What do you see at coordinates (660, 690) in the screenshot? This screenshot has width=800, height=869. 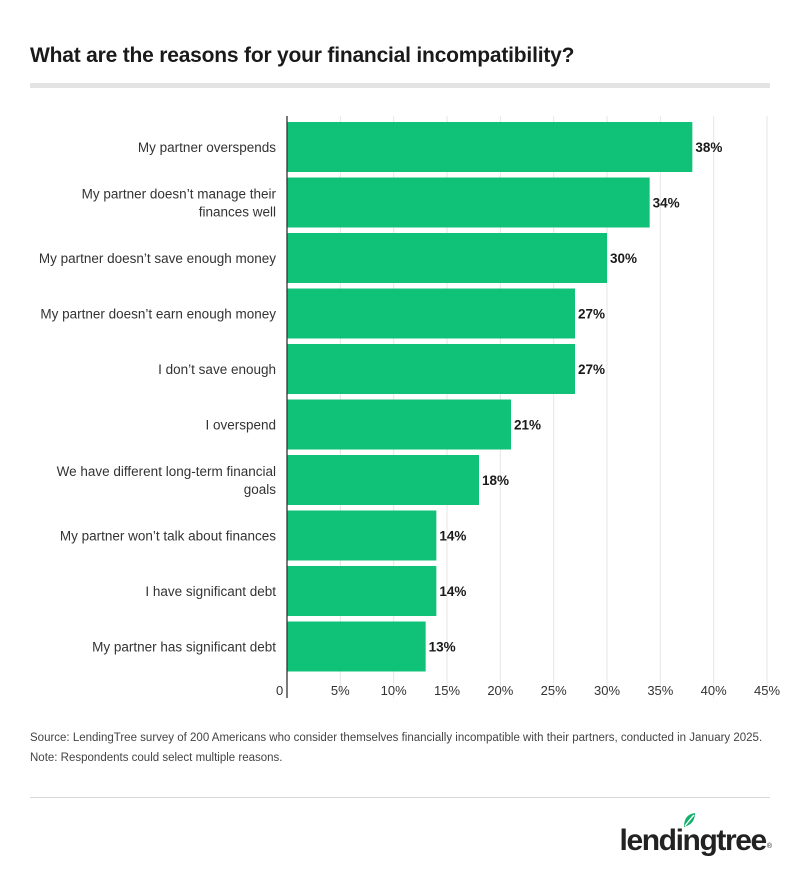 I see `x-tick-label: 35%` at bounding box center [660, 690].